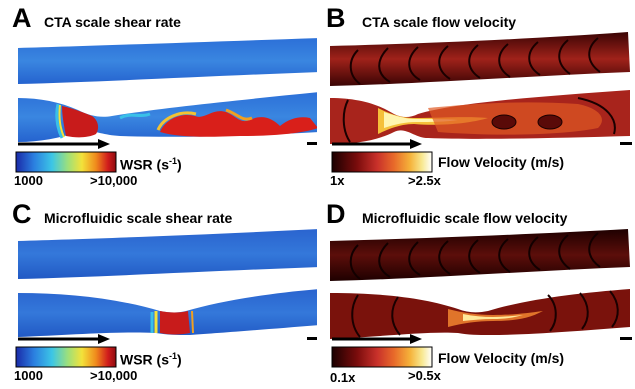  Describe the element at coordinates (138, 218) in the screenshot. I see `panel-title: Microfluidic scale shear rate` at that location.